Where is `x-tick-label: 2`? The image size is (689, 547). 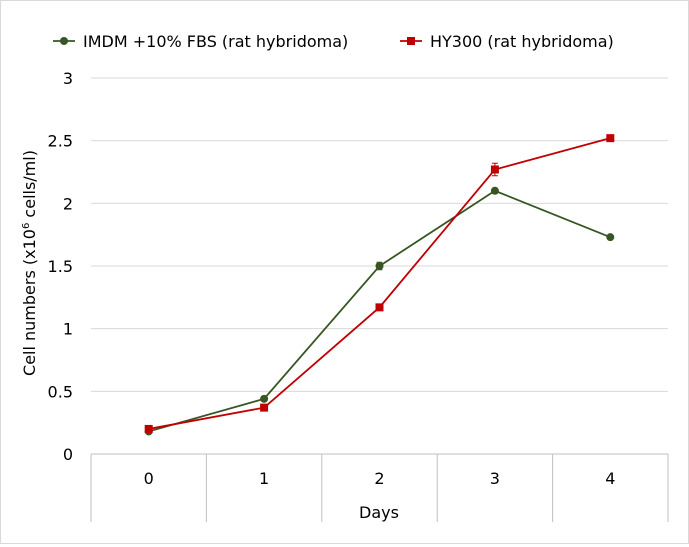
x-tick-label: 2 is located at coordinates (379, 478).